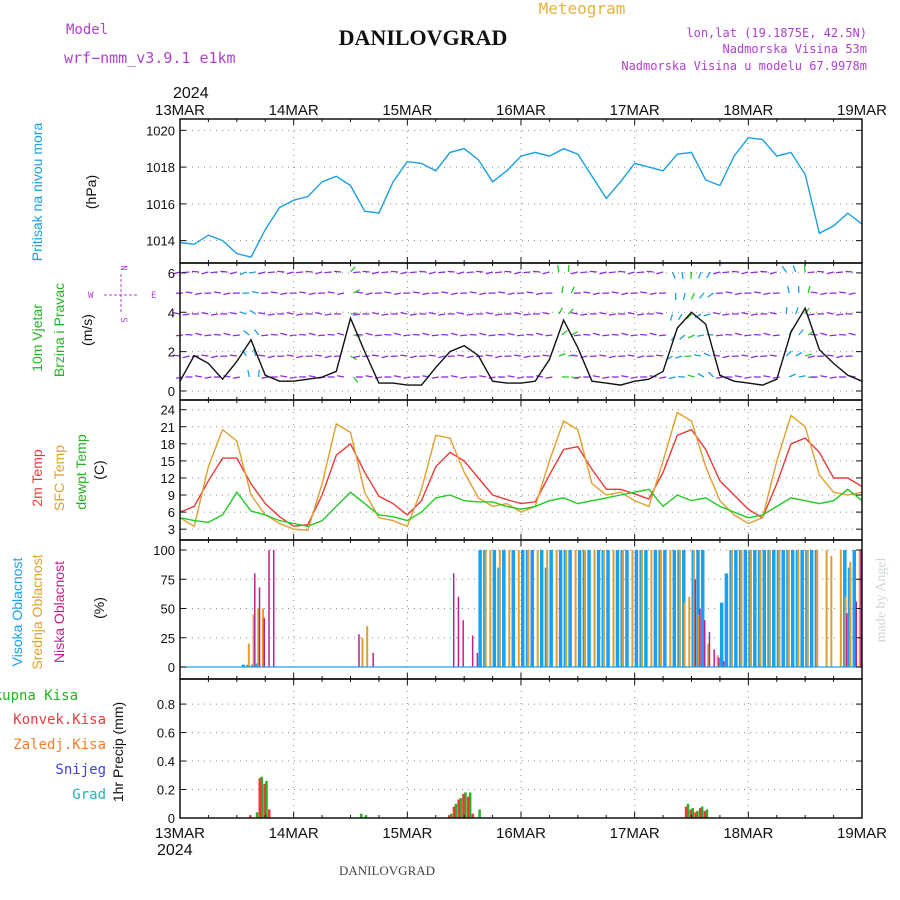  What do you see at coordinates (168, 410) in the screenshot?
I see `y-tick-label: 24` at bounding box center [168, 410].